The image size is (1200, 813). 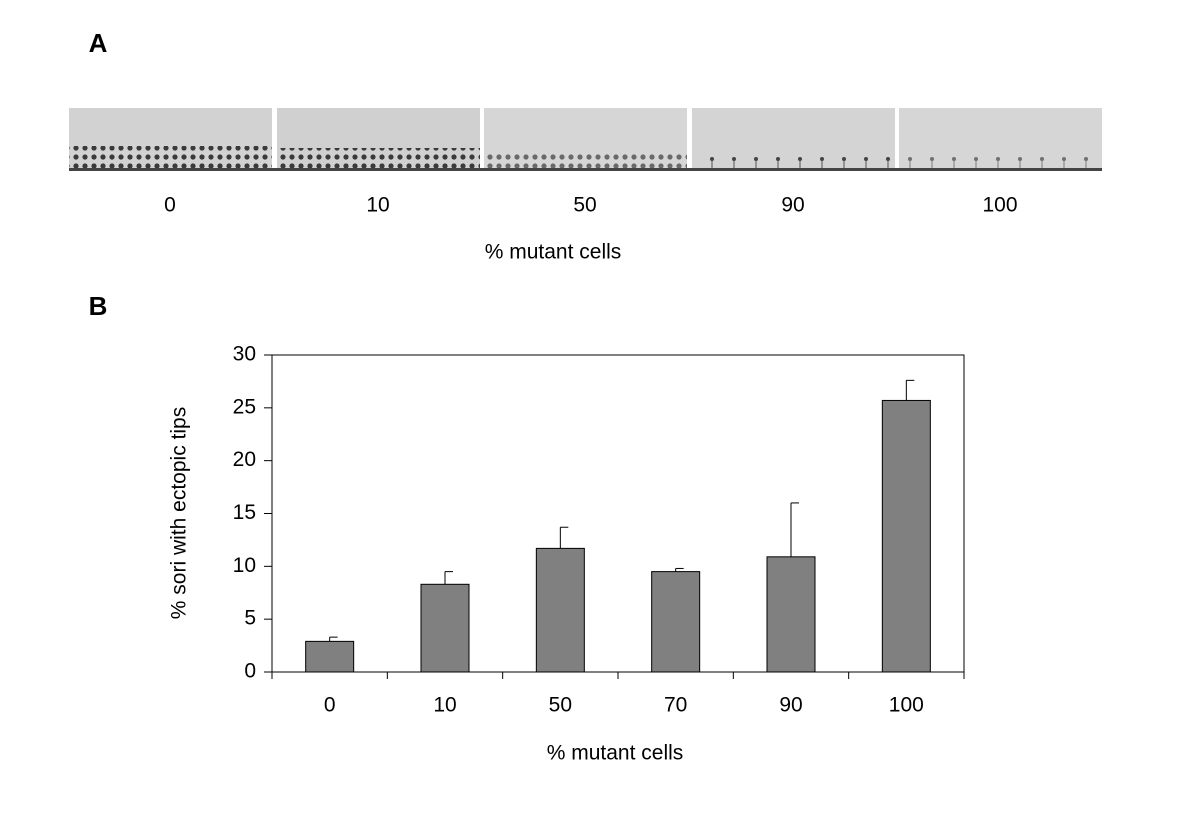 I want to click on image-label: 50, so click(x=584, y=205).